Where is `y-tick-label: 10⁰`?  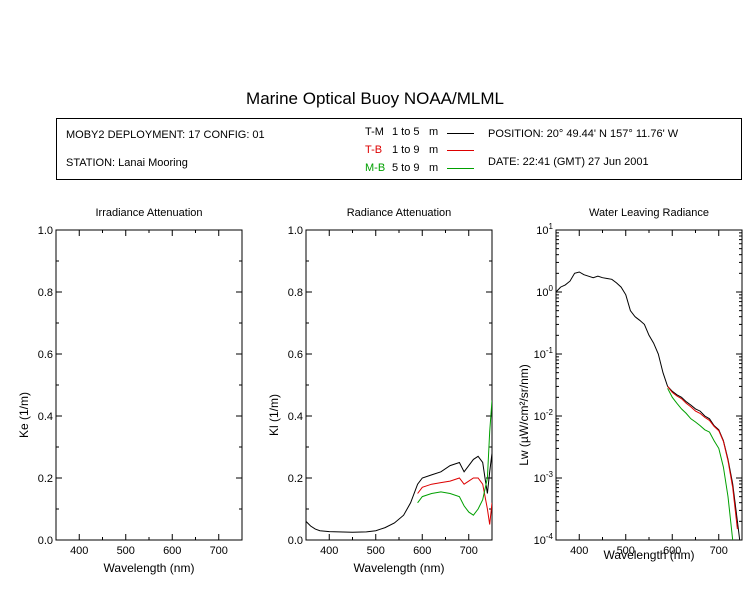
y-tick-label: 10⁰ is located at coordinates (544, 291).